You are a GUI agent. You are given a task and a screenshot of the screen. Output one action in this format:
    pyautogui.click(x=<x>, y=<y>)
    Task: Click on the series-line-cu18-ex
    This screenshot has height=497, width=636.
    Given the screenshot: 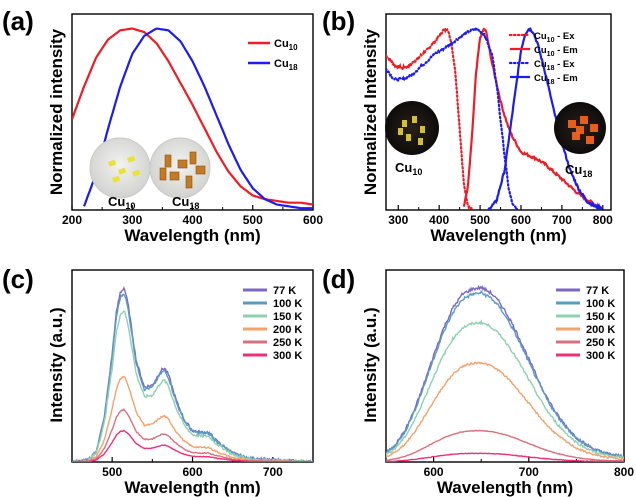 What is the action you would take?
    pyautogui.click(x=452, y=117)
    